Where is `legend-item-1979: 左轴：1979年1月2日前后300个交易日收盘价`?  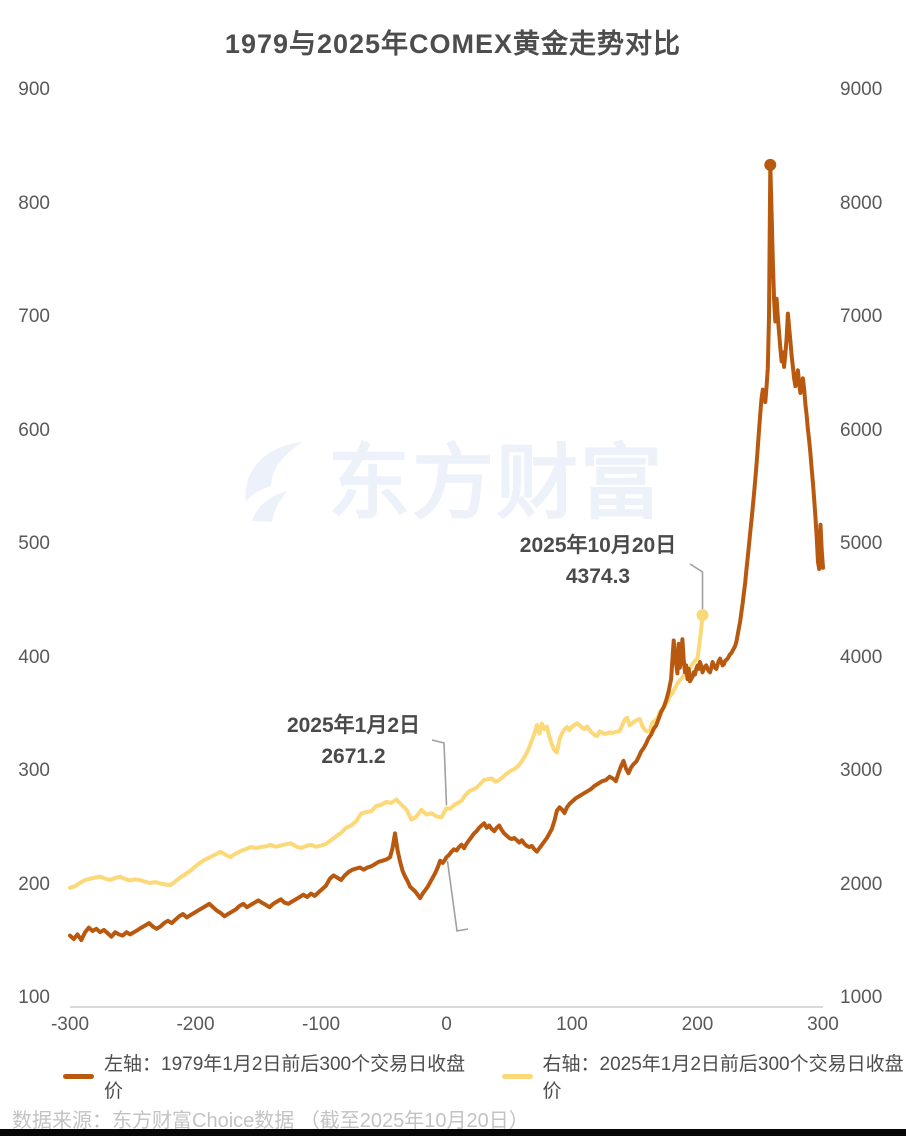
legend-item-1979: 左轴：1979年1月2日前后300个交易日收盘价 is located at coordinates (265, 1076).